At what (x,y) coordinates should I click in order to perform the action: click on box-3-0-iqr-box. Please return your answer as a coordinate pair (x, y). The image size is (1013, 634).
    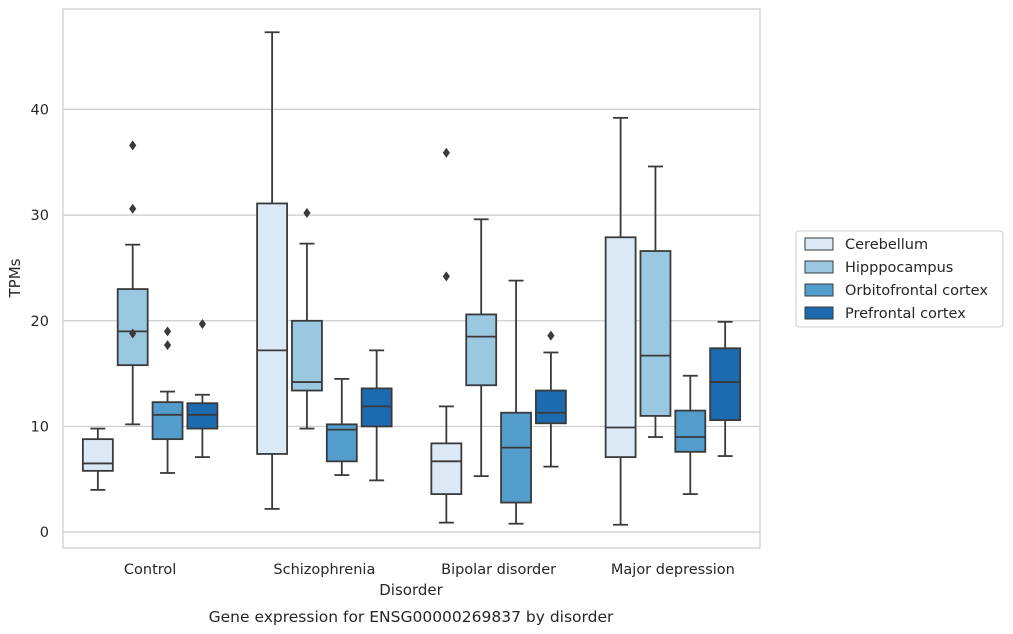
    Looking at the image, I should click on (202, 416).